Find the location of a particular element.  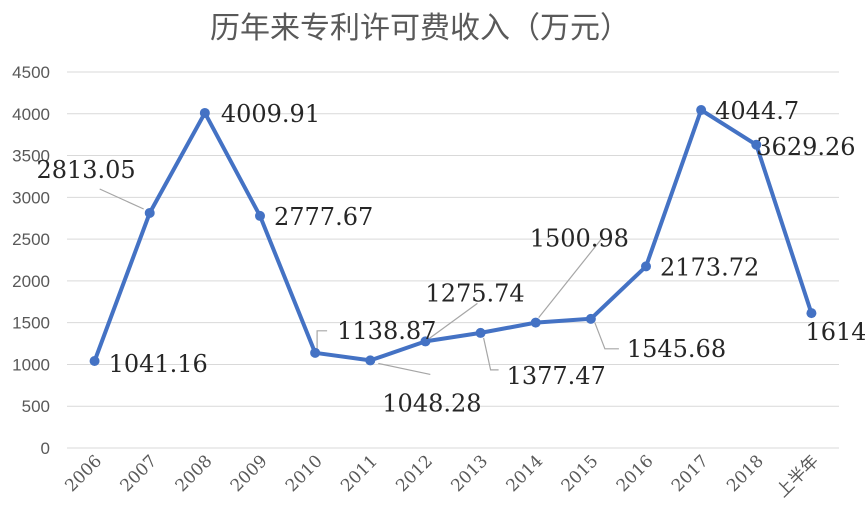

data-label: 2777.67 is located at coordinates (323, 217).